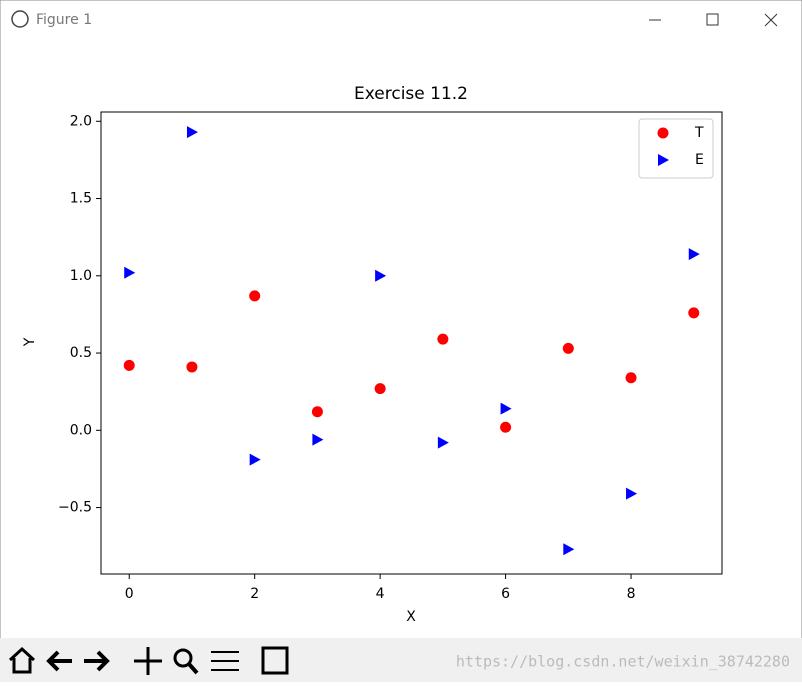 The height and width of the screenshot is (686, 802). What do you see at coordinates (254, 594) in the screenshot?
I see `x-tick-label: 2` at bounding box center [254, 594].